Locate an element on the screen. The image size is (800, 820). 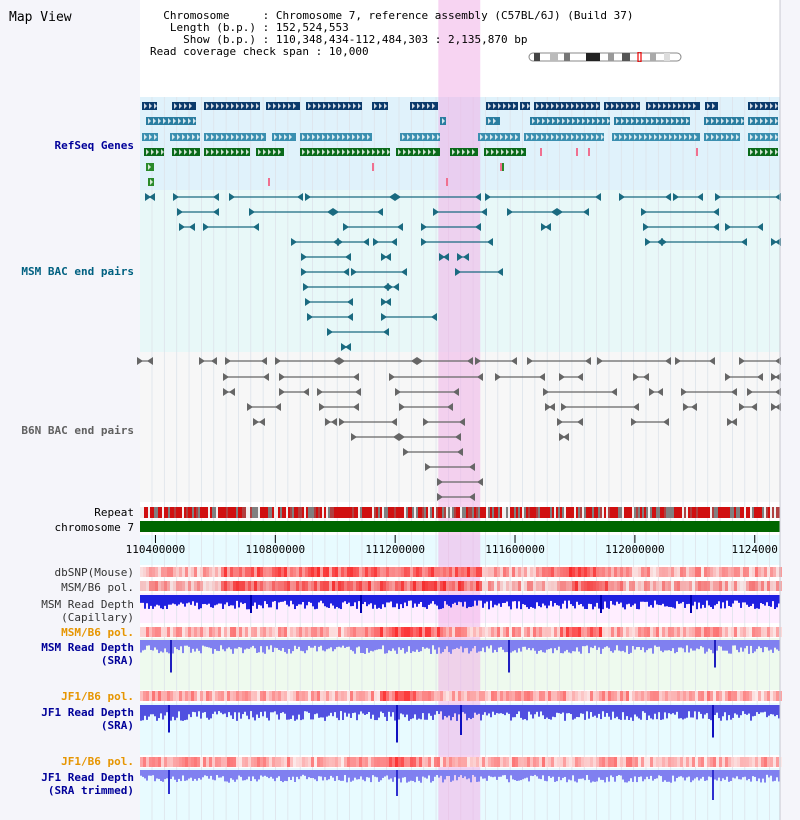
jf1-depth-sra-label-2: (SRA) is located at coordinates (117, 725).